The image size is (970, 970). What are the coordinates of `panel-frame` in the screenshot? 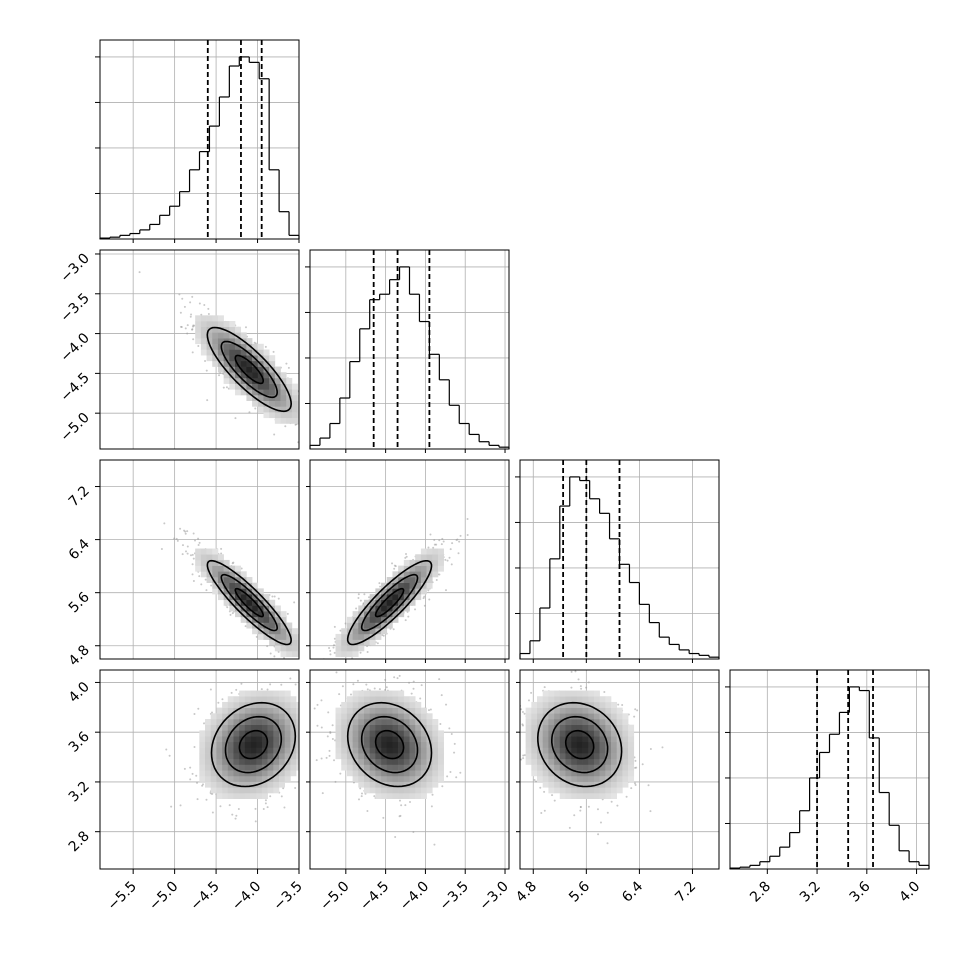 It's located at (199, 769).